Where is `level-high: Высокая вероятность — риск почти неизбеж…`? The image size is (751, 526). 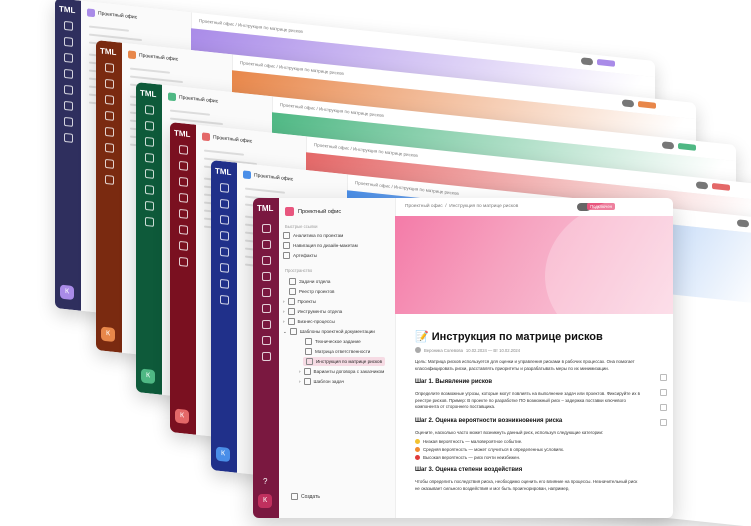
level-high: Высокая вероятность — риск почти неизбеж… is located at coordinates (529, 457).